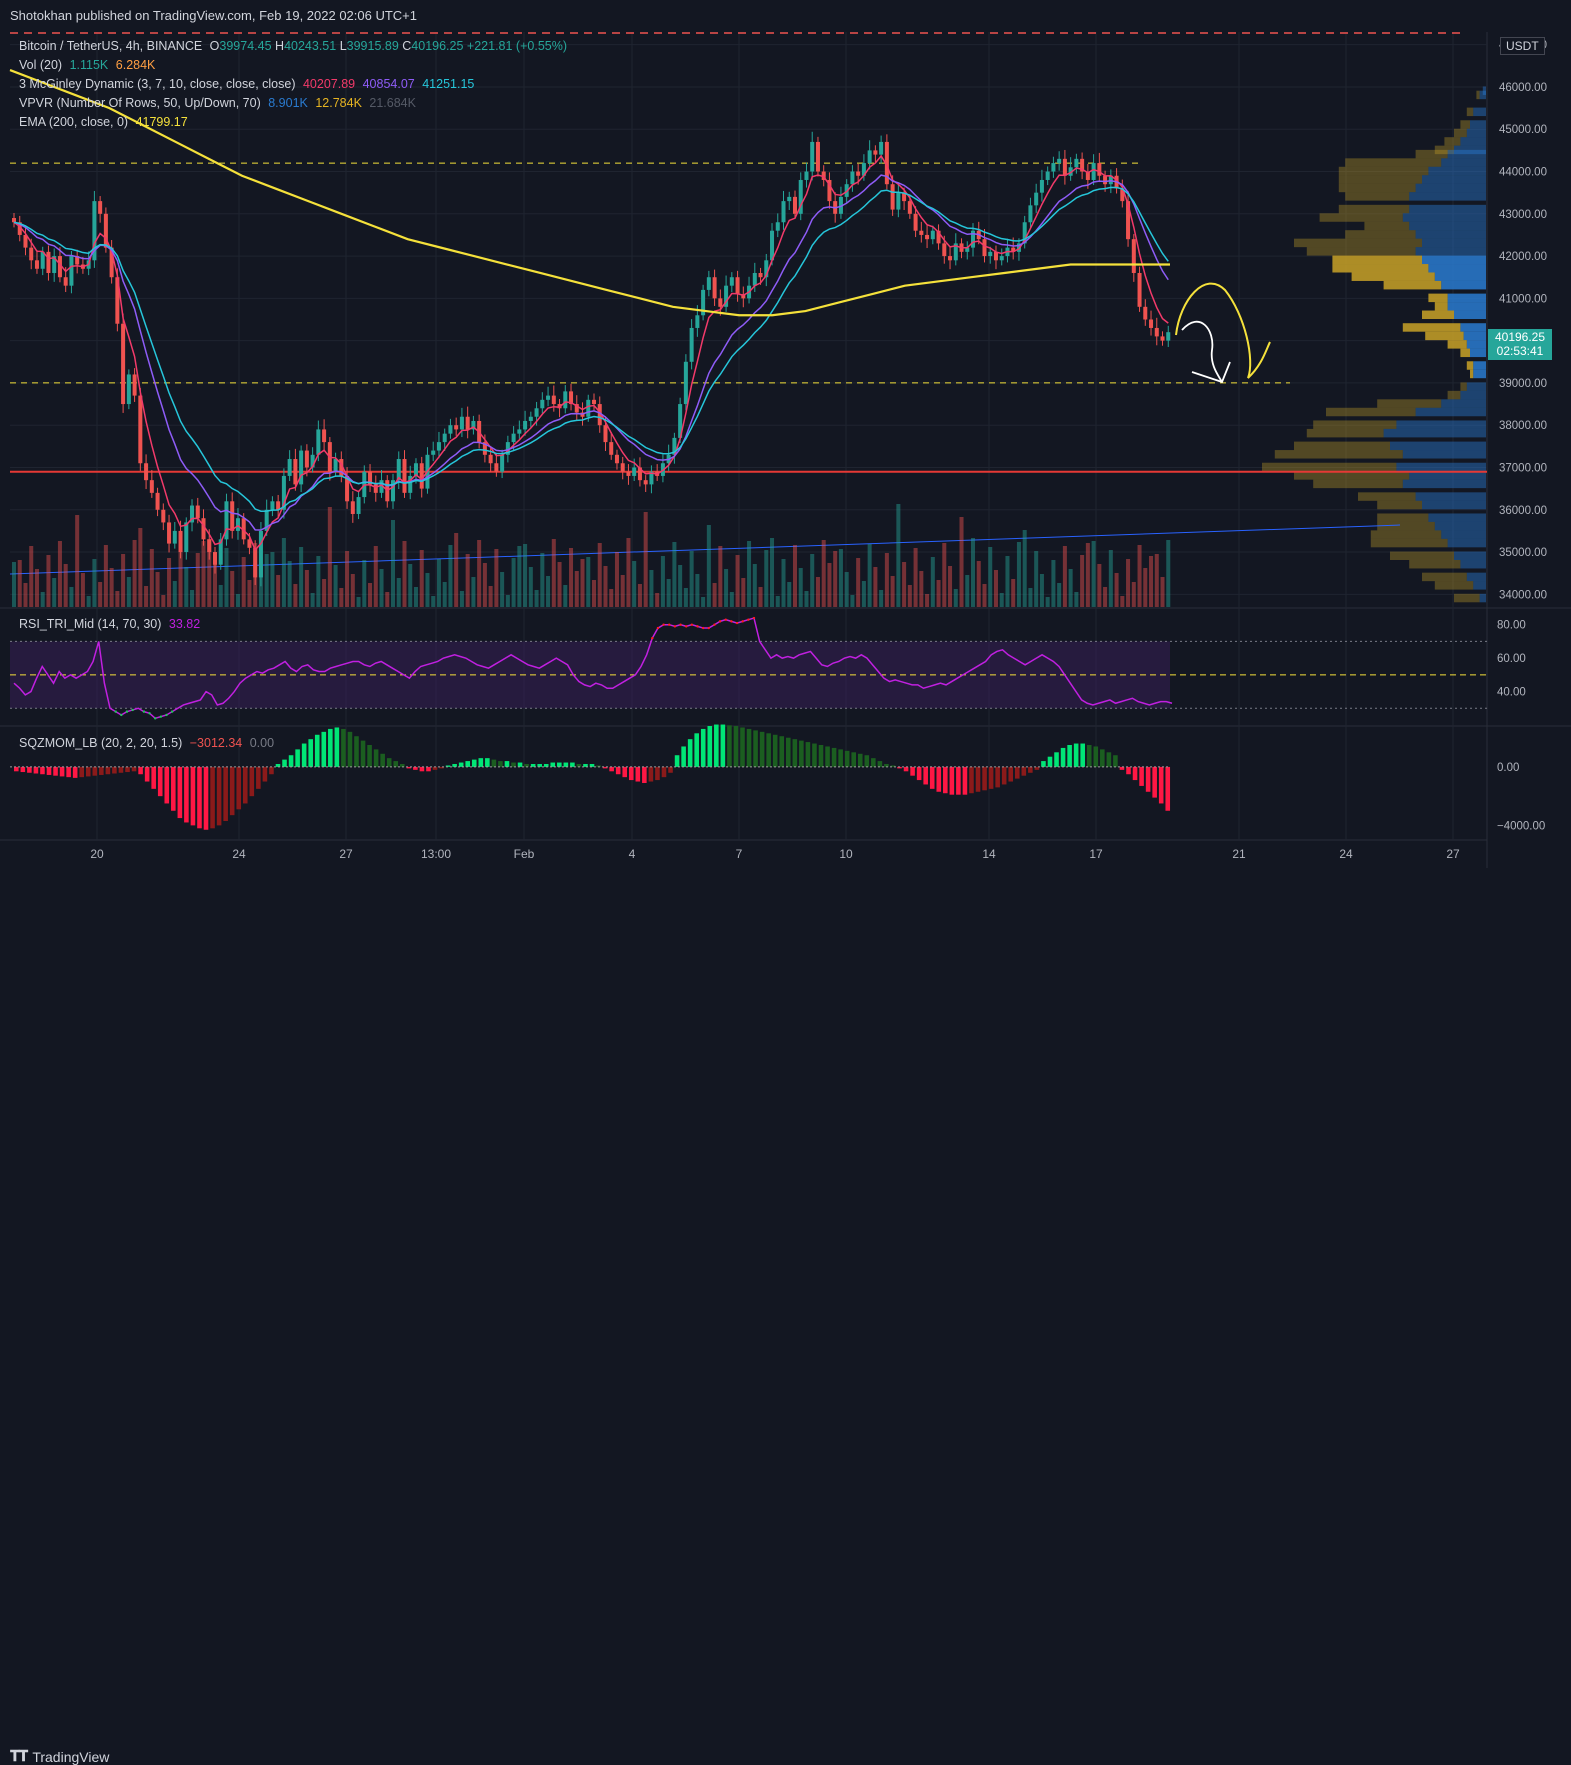  I want to click on price-unit-label: USDT, so click(1522, 46).